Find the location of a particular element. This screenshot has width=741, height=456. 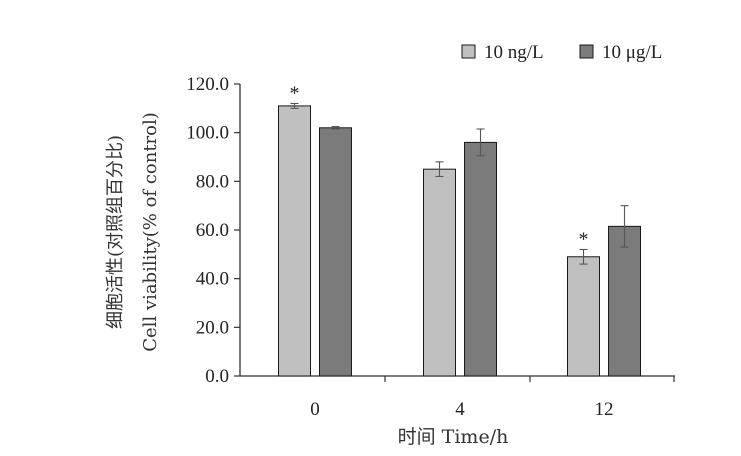

x-tick-label: 12 is located at coordinates (604, 409).